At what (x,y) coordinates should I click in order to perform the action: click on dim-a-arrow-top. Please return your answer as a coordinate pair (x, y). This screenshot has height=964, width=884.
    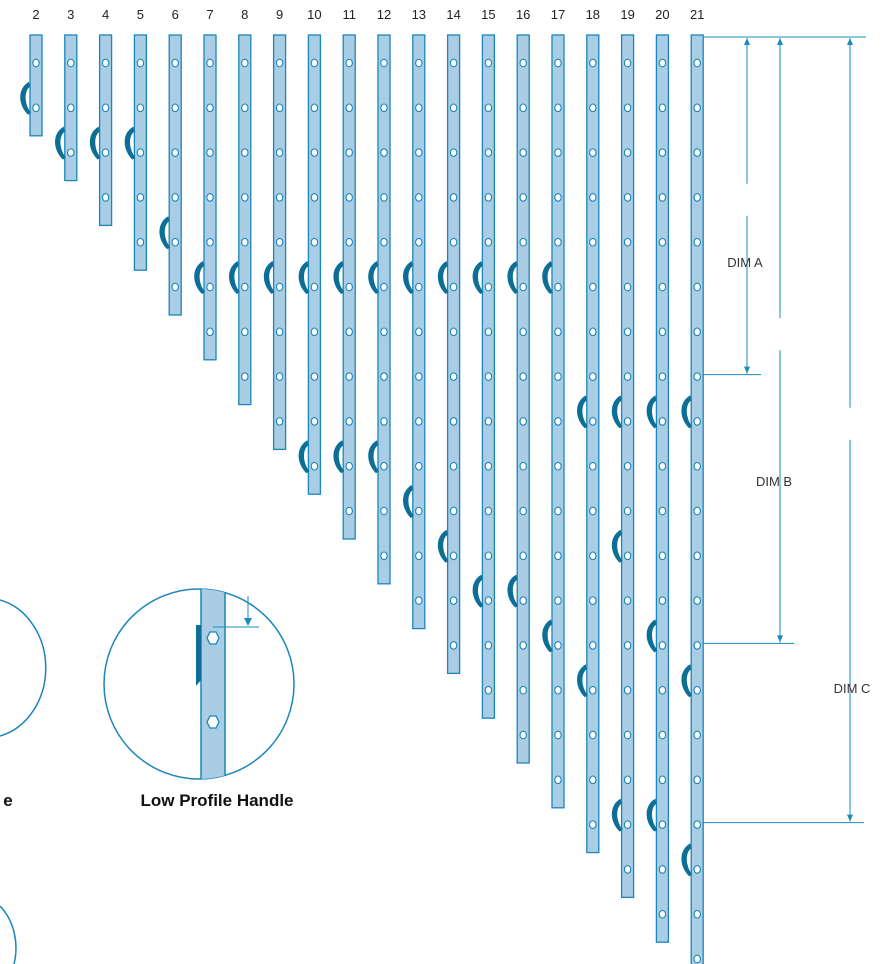
    Looking at the image, I should click on (747, 41).